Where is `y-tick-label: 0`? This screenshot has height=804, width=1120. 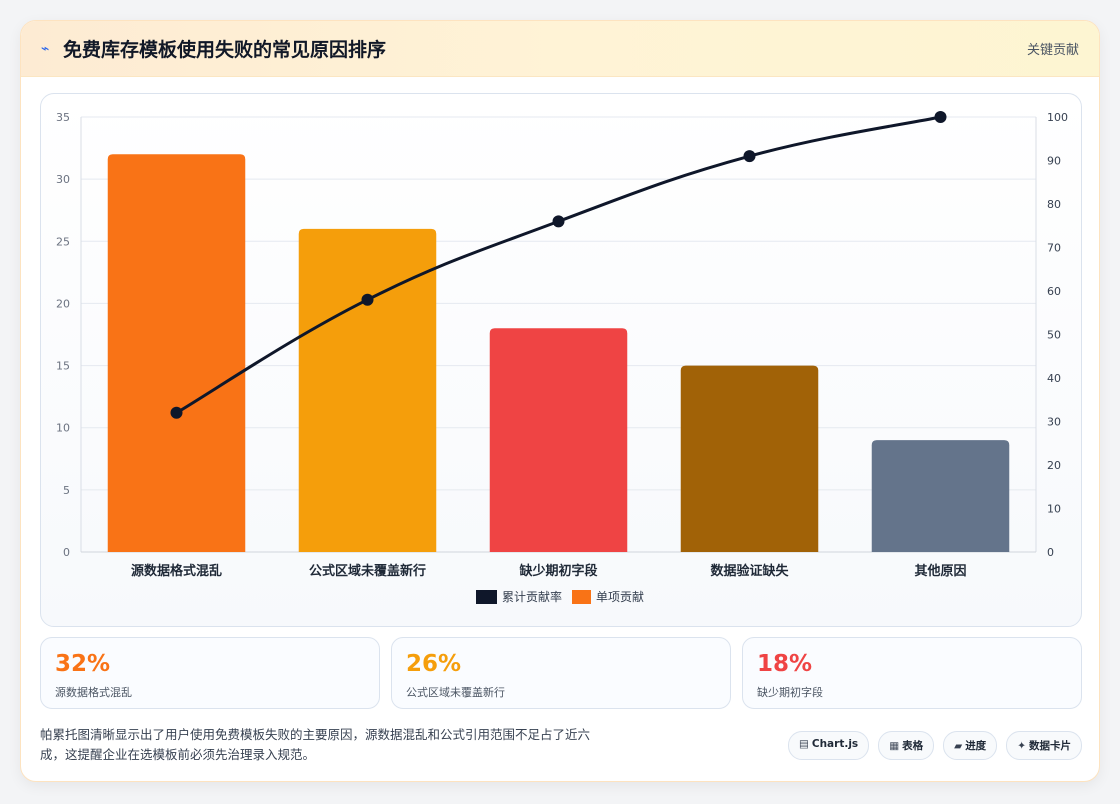
y-tick-label: 0 is located at coordinates (66, 552).